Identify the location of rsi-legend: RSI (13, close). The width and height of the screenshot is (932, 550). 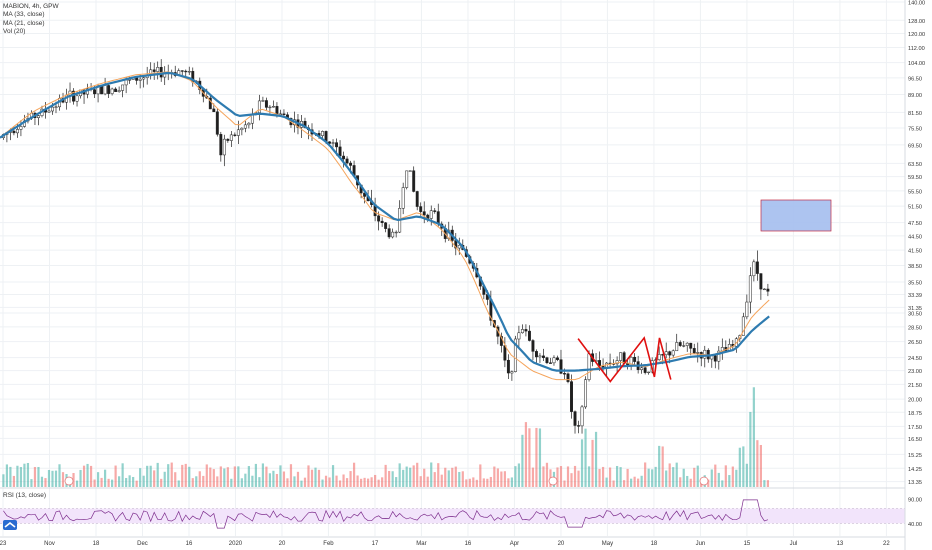
(24, 495).